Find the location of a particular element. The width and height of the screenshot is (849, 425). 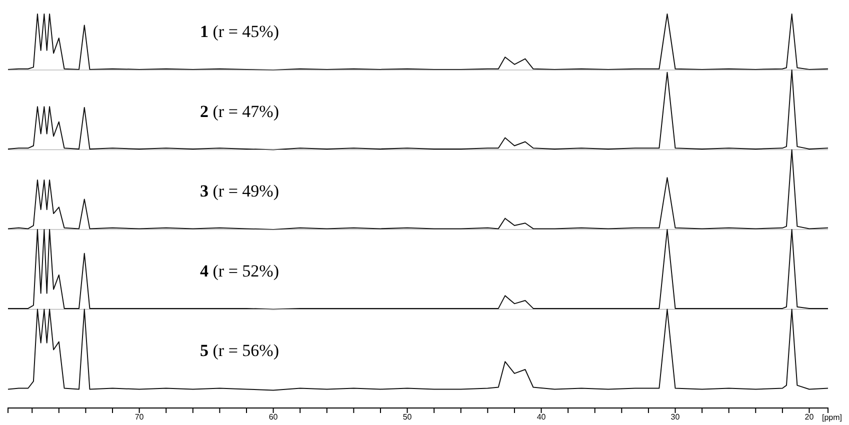

text: 2 (r = 47%) is located at coordinates (239, 111).